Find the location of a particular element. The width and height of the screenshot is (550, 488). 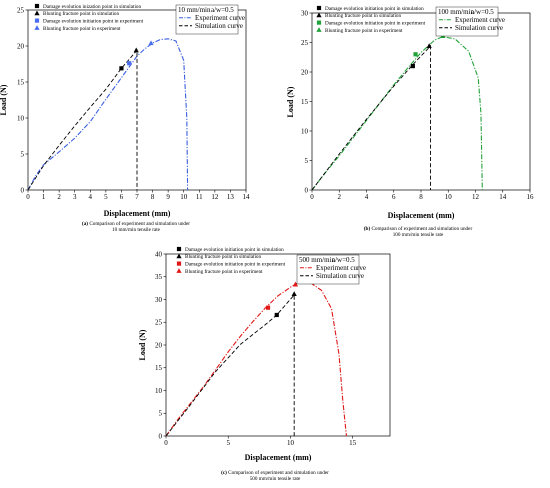

rate-label: 10 mm/min is located at coordinates (194, 10).